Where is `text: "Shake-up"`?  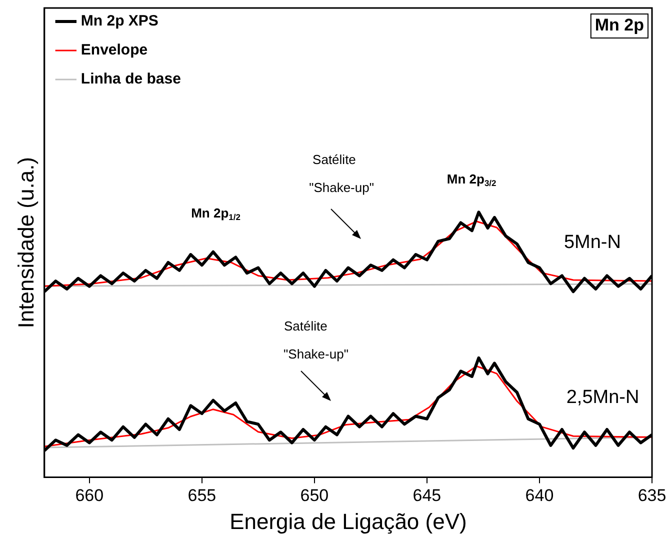 text: "Shake-up" is located at coordinates (341, 187).